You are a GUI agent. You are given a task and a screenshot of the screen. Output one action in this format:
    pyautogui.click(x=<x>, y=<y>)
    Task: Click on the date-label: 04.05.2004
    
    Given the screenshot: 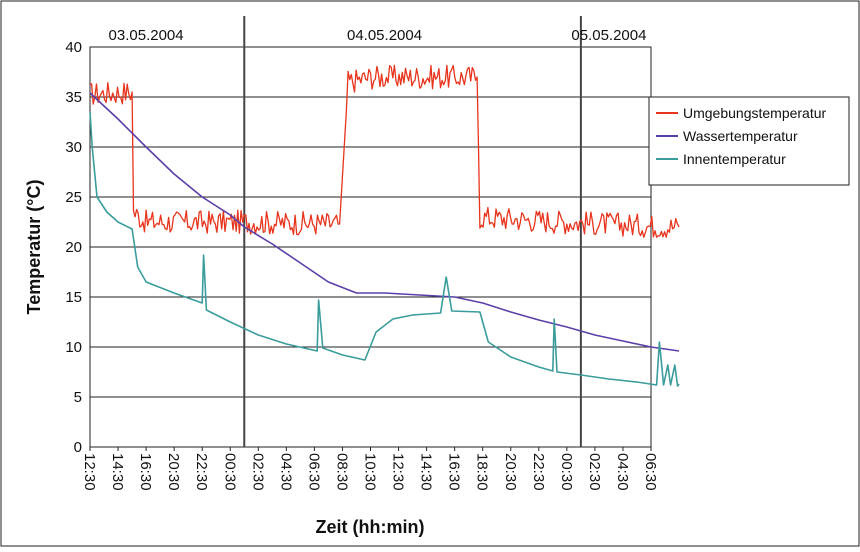 What is the action you would take?
    pyautogui.click(x=384, y=35)
    